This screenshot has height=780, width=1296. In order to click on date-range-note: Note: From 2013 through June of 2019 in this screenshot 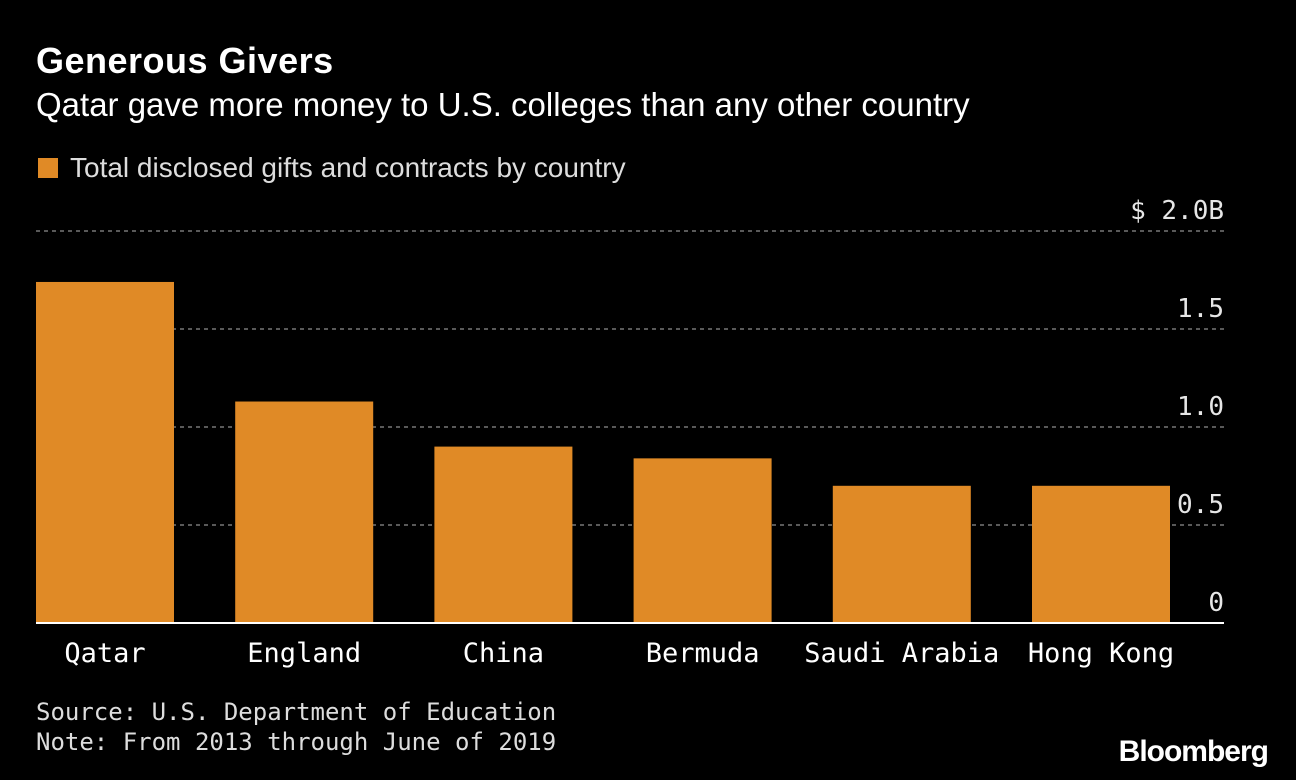, I will do `click(296, 742)`.